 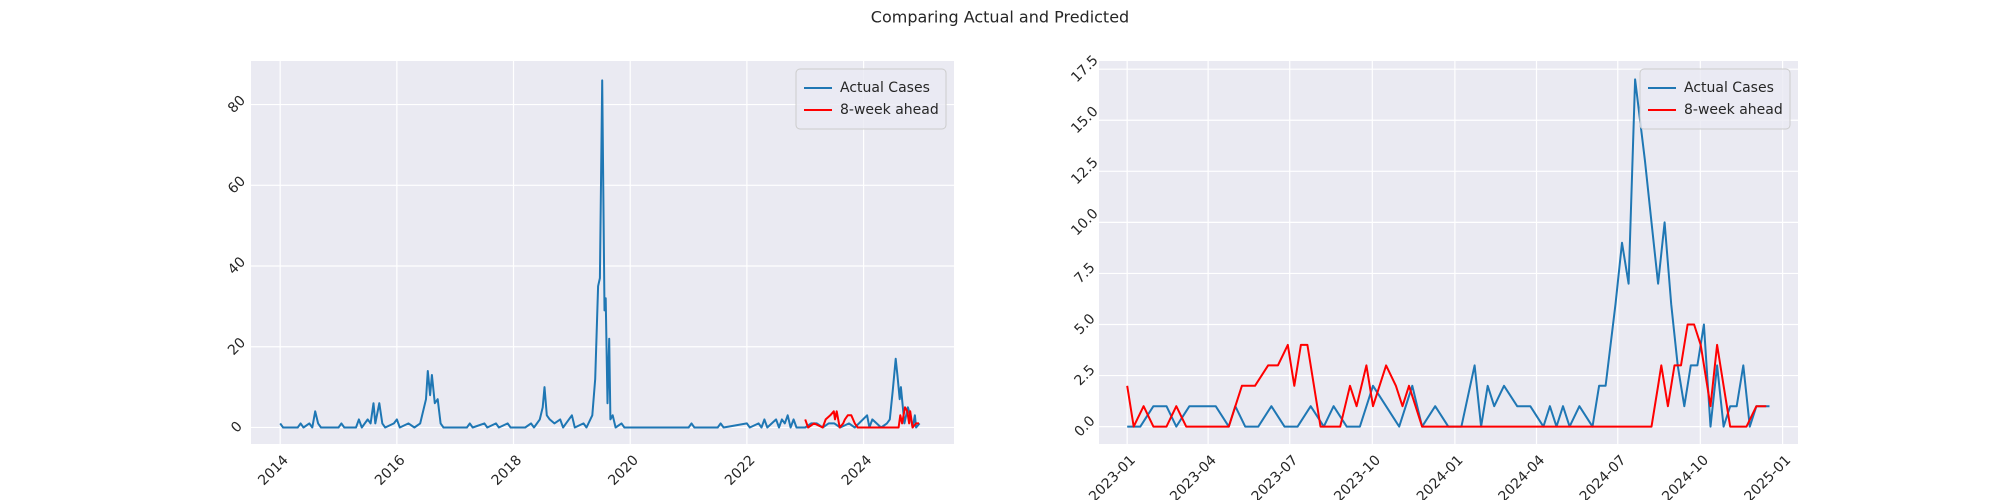 I want to click on x-tick-label: 2024-01, so click(x=1440, y=476).